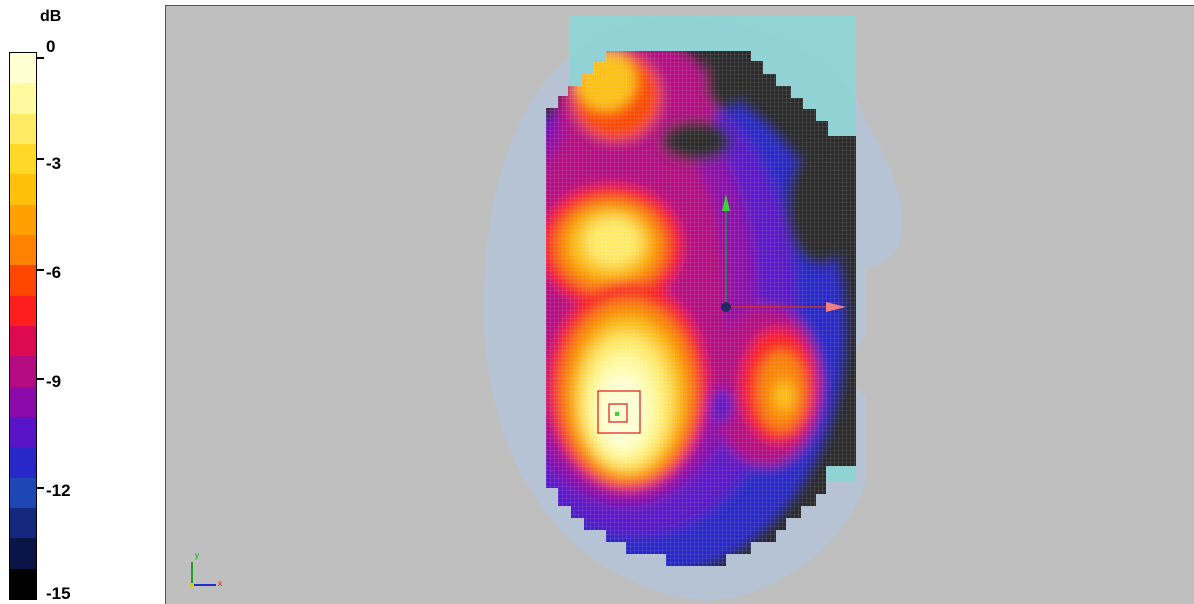  Describe the element at coordinates (58, 593) in the screenshot. I see `legend-tick-label-minus15: -15` at that location.